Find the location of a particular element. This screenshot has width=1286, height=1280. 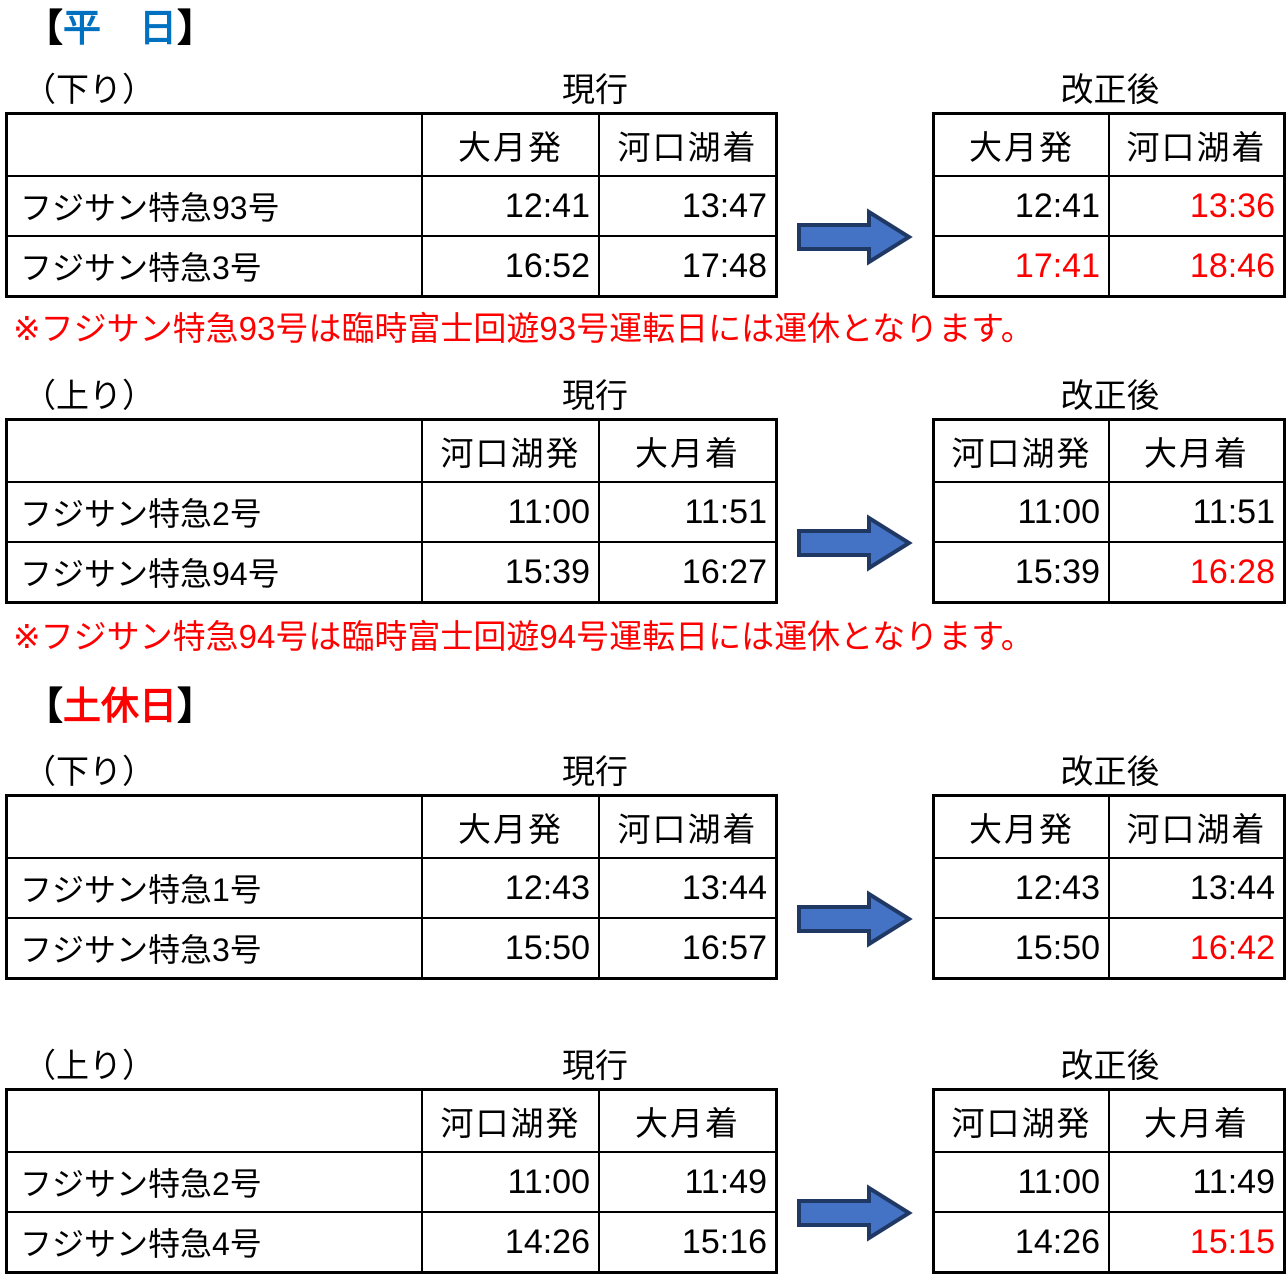

table-row: 12:43 13:44 is located at coordinates (1109, 888).